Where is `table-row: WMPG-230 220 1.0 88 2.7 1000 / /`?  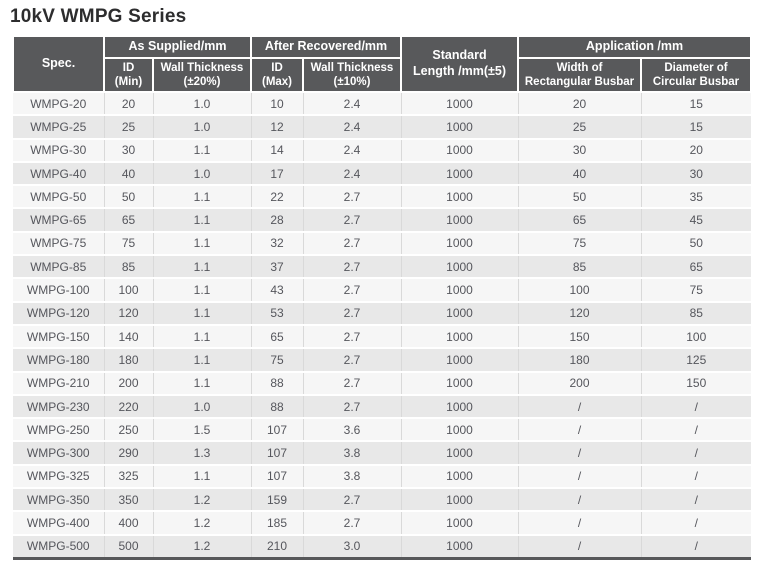
table-row: WMPG-230 220 1.0 88 2.7 1000 / / is located at coordinates (382, 407).